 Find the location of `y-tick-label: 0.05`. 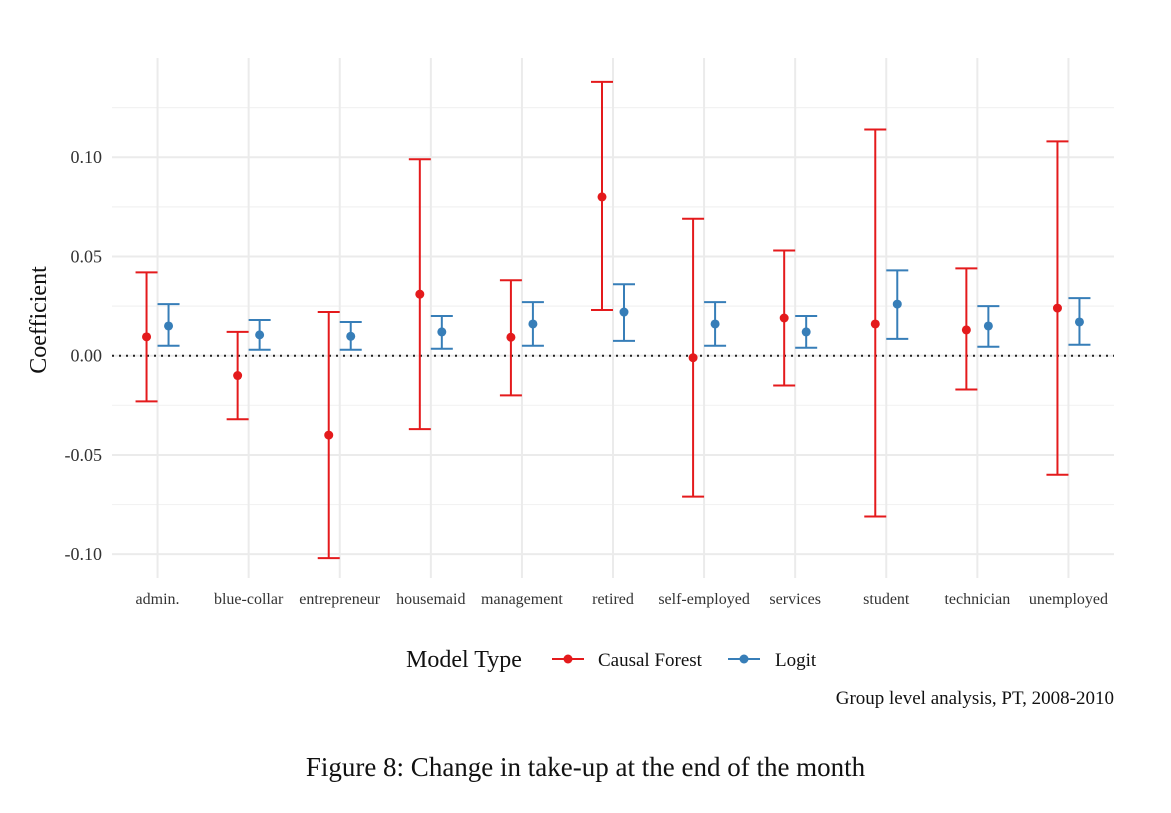

y-tick-label: 0.05 is located at coordinates (87, 256).